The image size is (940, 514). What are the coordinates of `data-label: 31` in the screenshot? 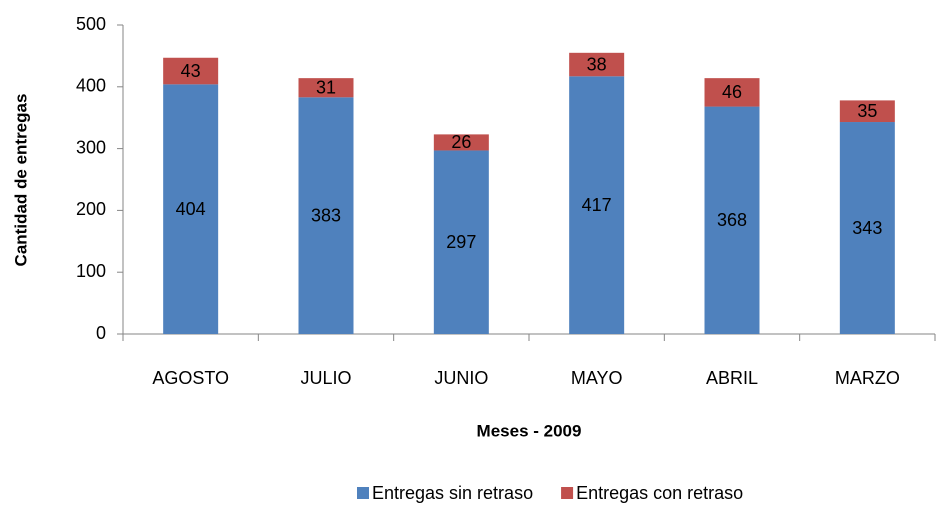 It's located at (326, 87).